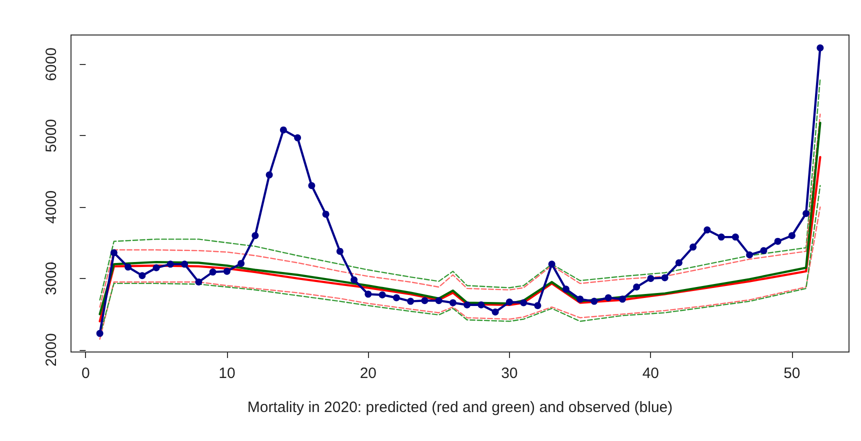  I want to click on x-tick-label: 50, so click(792, 373).